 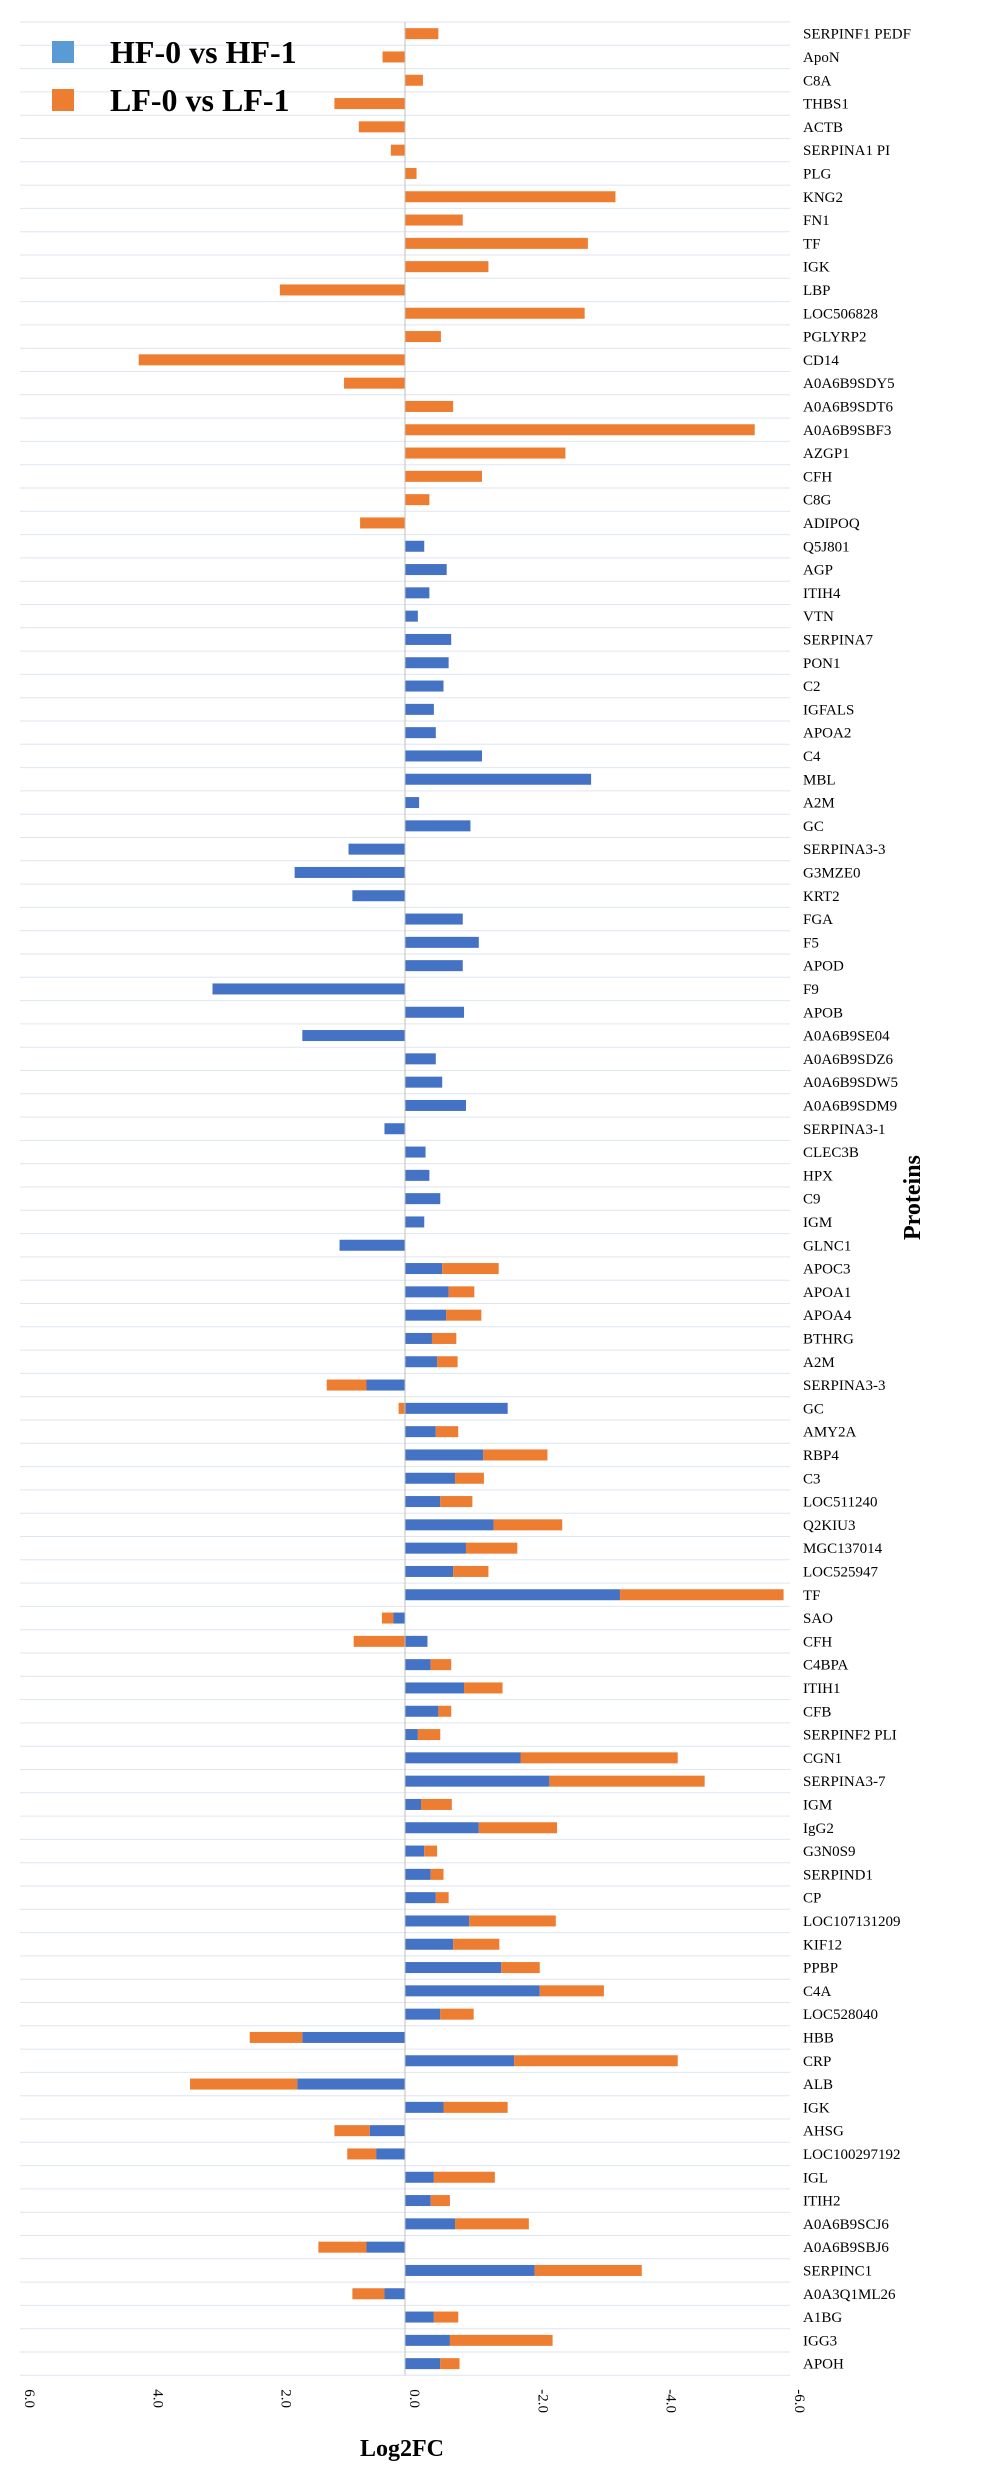 I want to click on category-label: A0A6B9SCJ6, so click(x=846, y=2225).